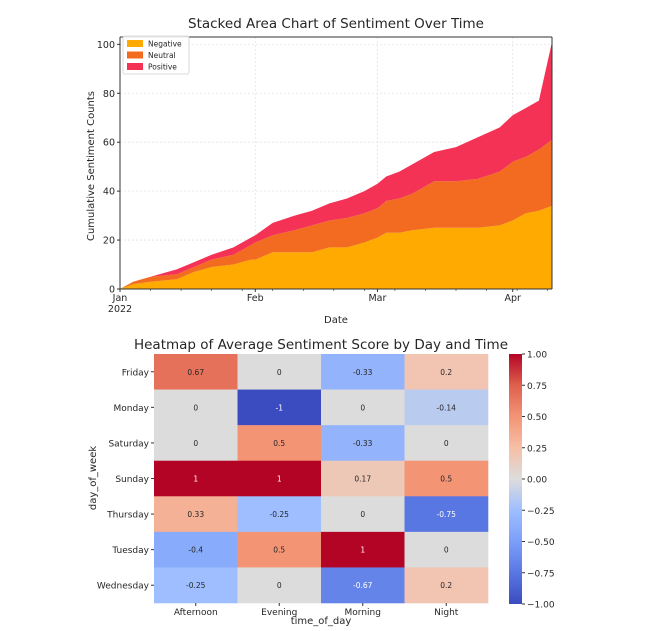 This screenshot has width=654, height=631. I want to click on heatmap-cell-label: -0.14, so click(447, 407).